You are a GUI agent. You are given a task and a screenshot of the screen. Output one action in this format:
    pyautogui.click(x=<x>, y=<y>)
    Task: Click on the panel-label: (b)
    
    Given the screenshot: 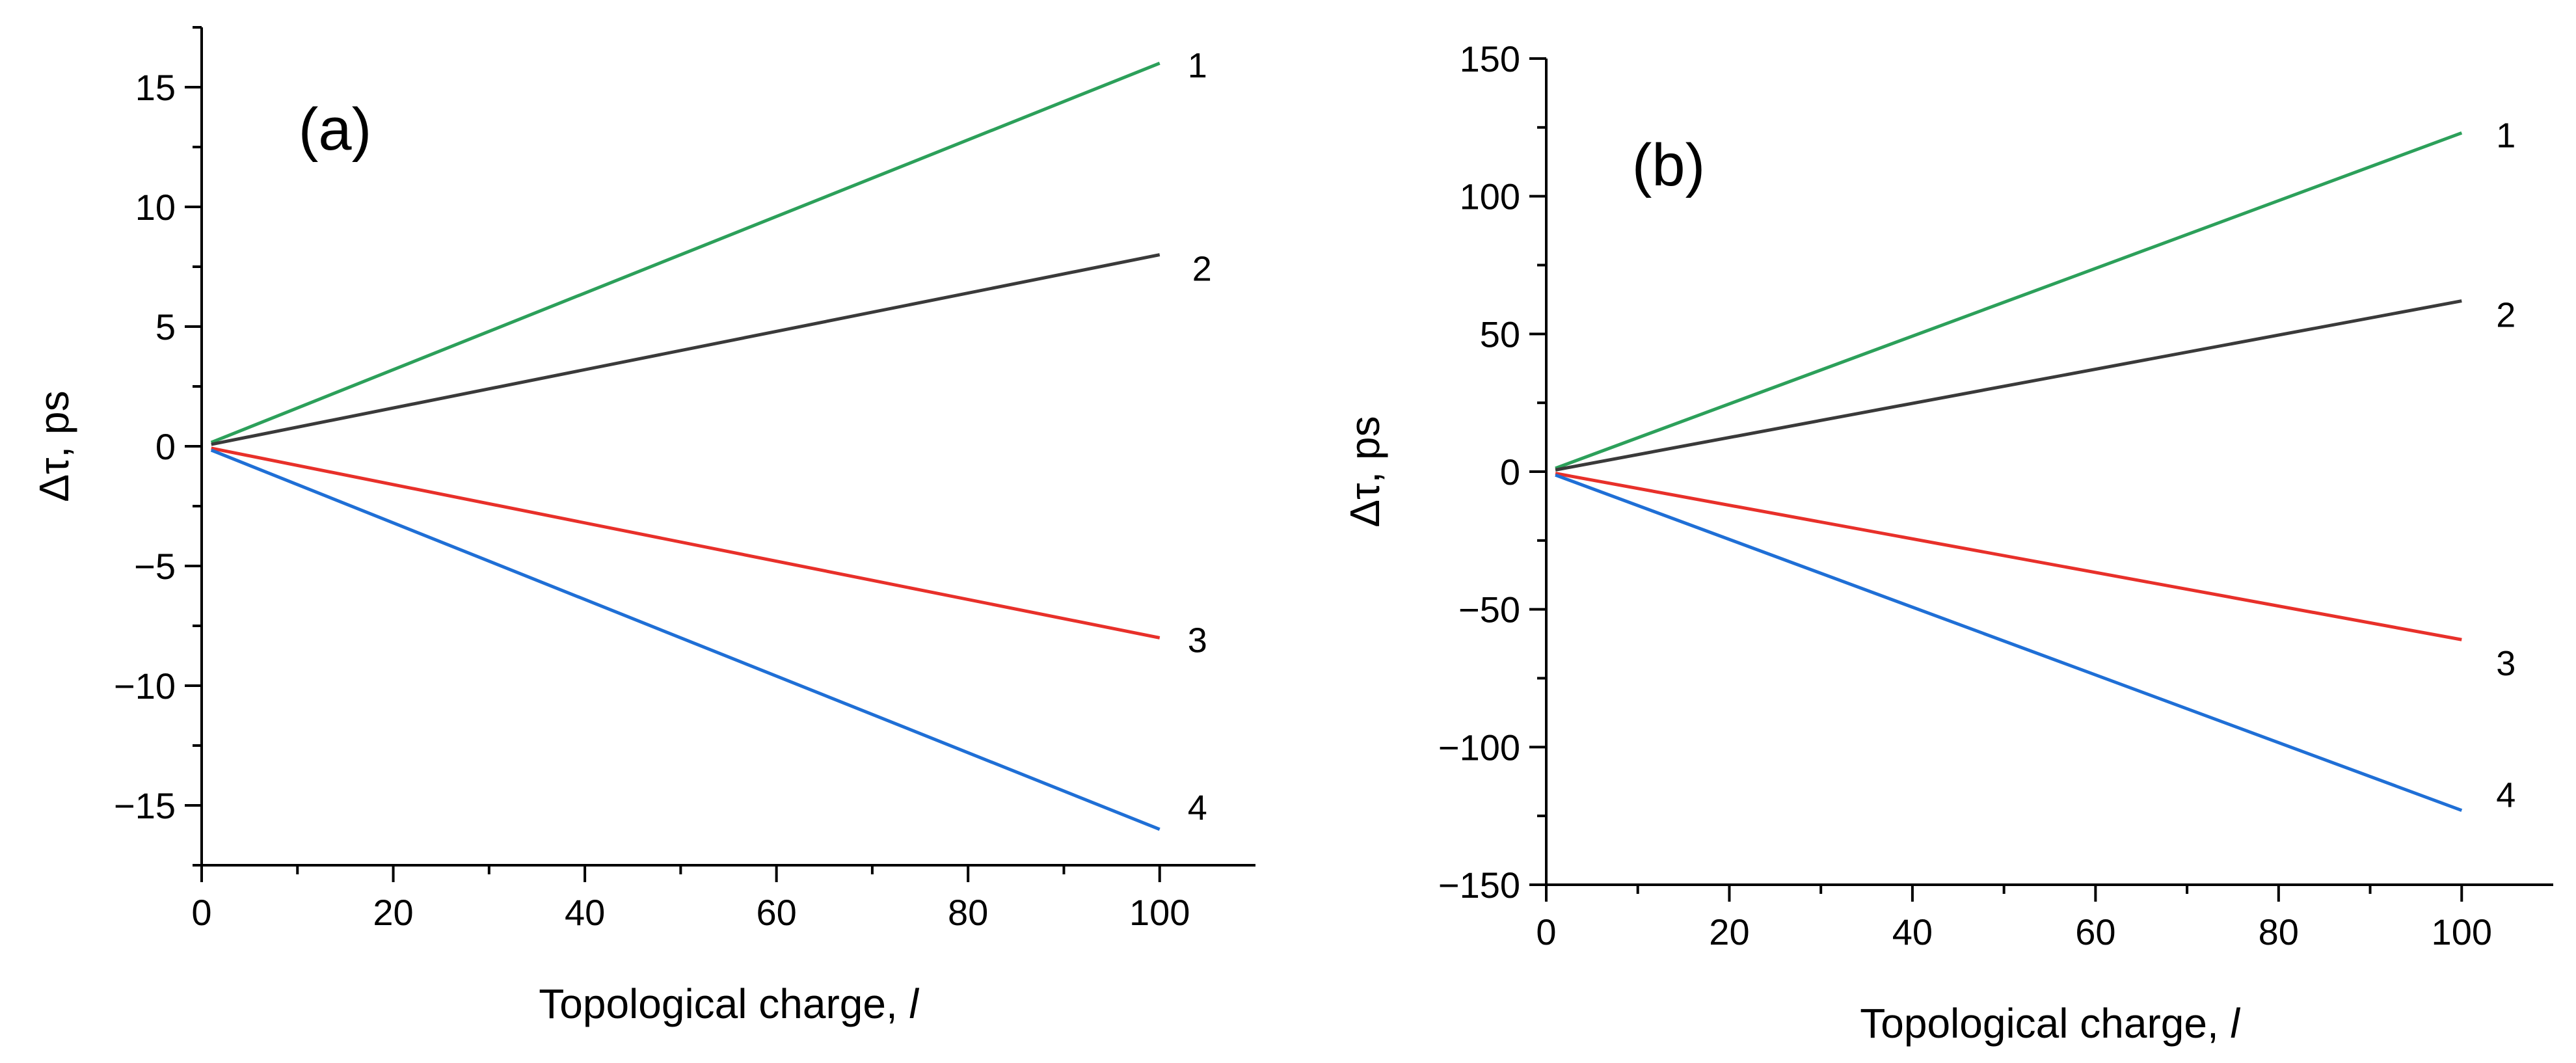 What is the action you would take?
    pyautogui.click(x=1668, y=165)
    